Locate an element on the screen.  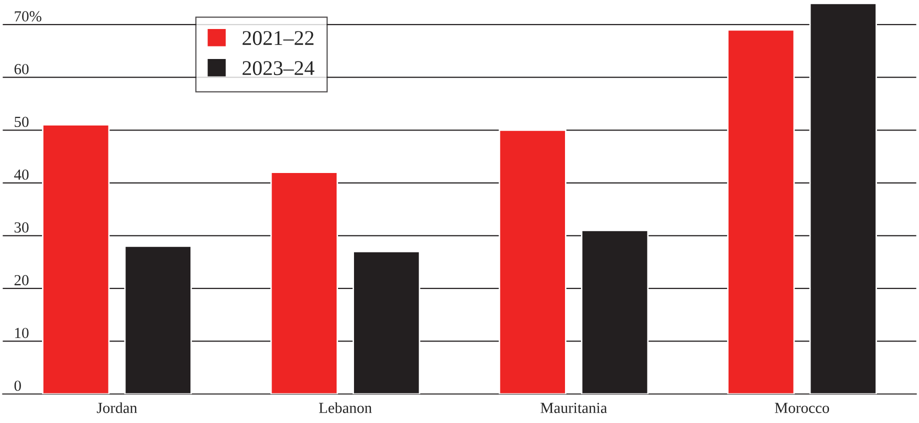
y-tick-label: 10 is located at coordinates (22, 333).